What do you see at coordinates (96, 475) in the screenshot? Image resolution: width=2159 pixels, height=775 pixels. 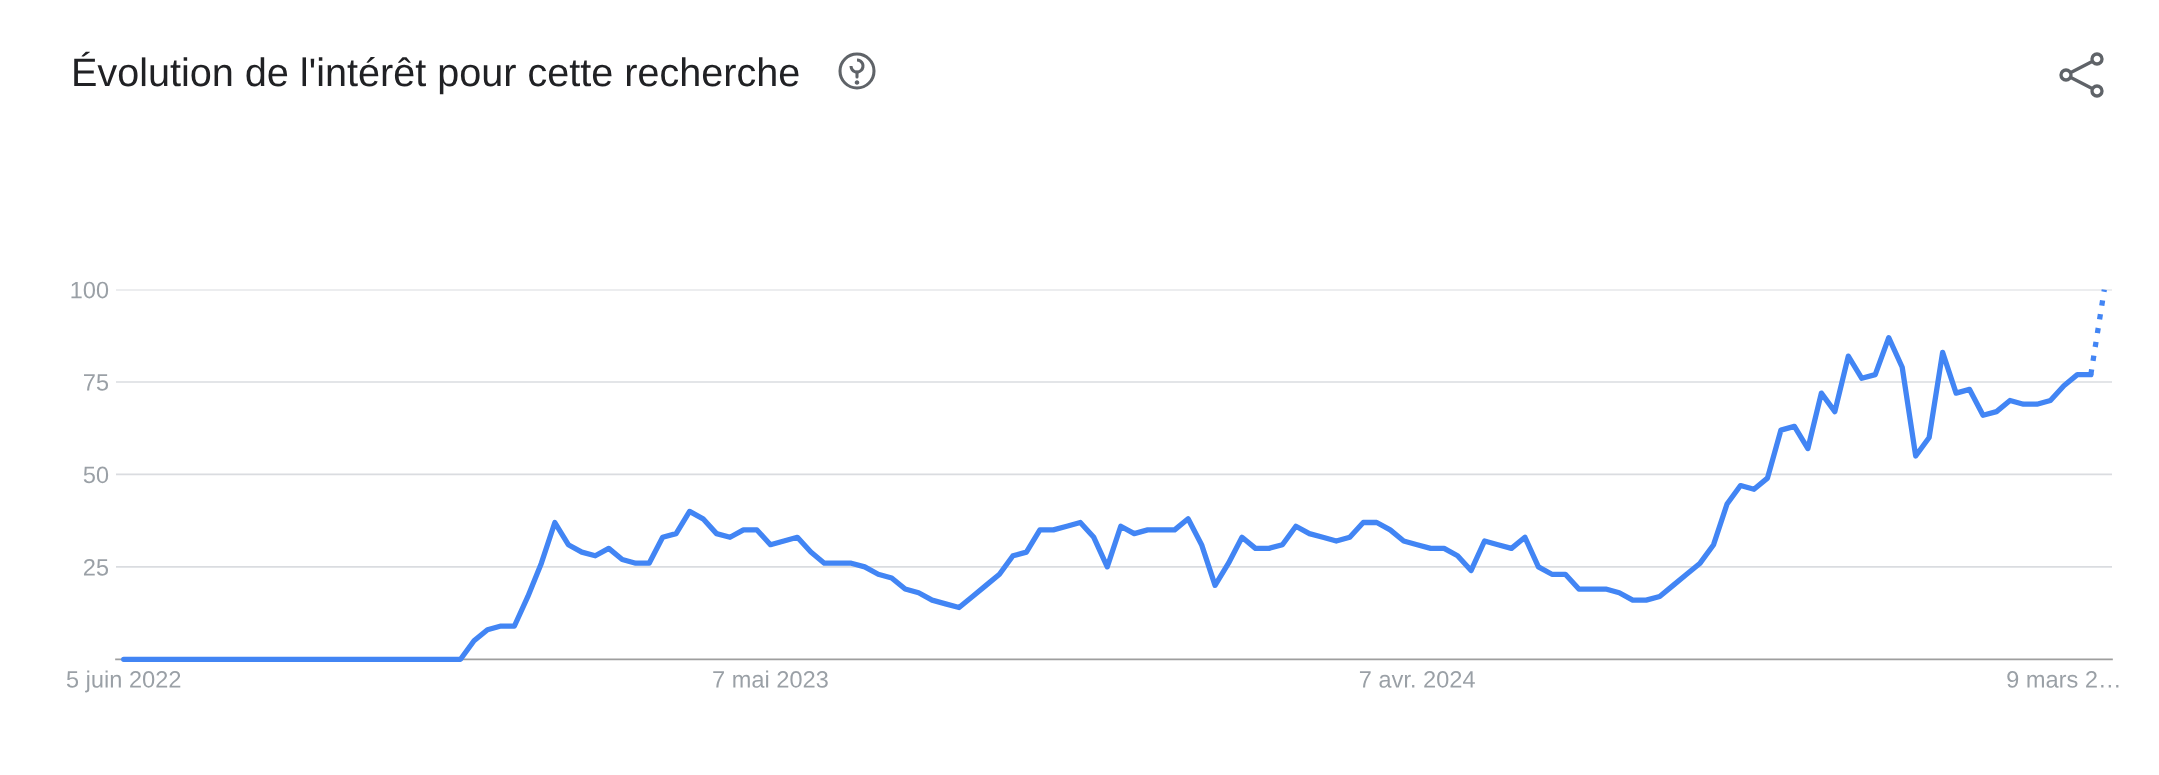 I see `y-tick-label: 50` at bounding box center [96, 475].